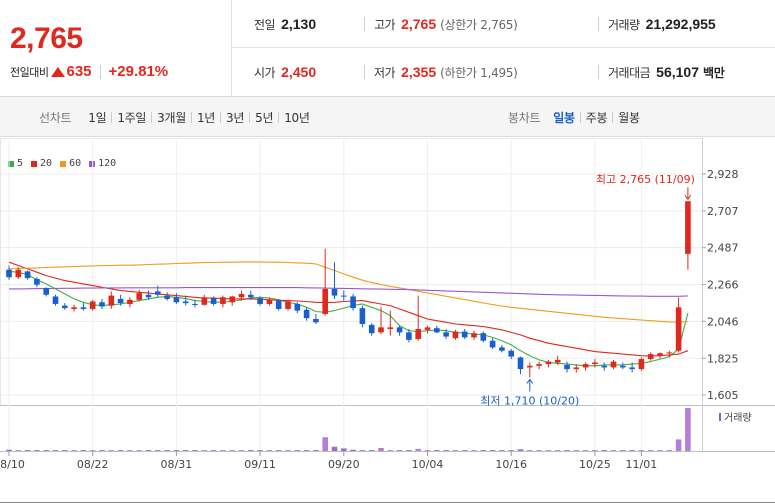  What do you see at coordinates (348, 292) in the screenshot?
I see `ma60-line` at bounding box center [348, 292].